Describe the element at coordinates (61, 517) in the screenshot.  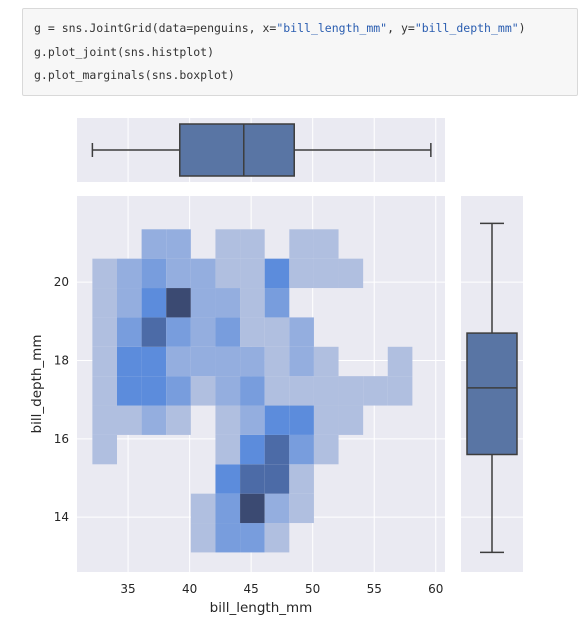
I see `y-tick-label: 14` at that location.